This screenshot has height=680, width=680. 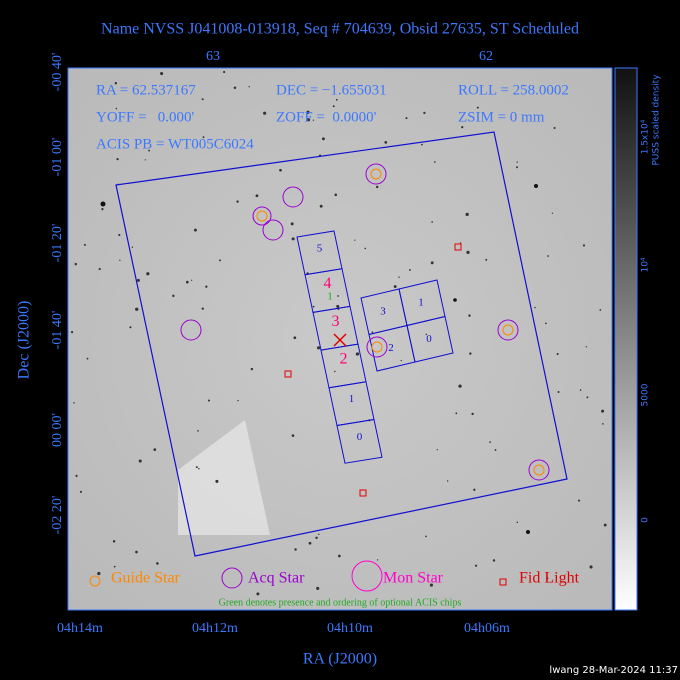 I want to click on colorbar-tick-label: 0, so click(x=646, y=520).